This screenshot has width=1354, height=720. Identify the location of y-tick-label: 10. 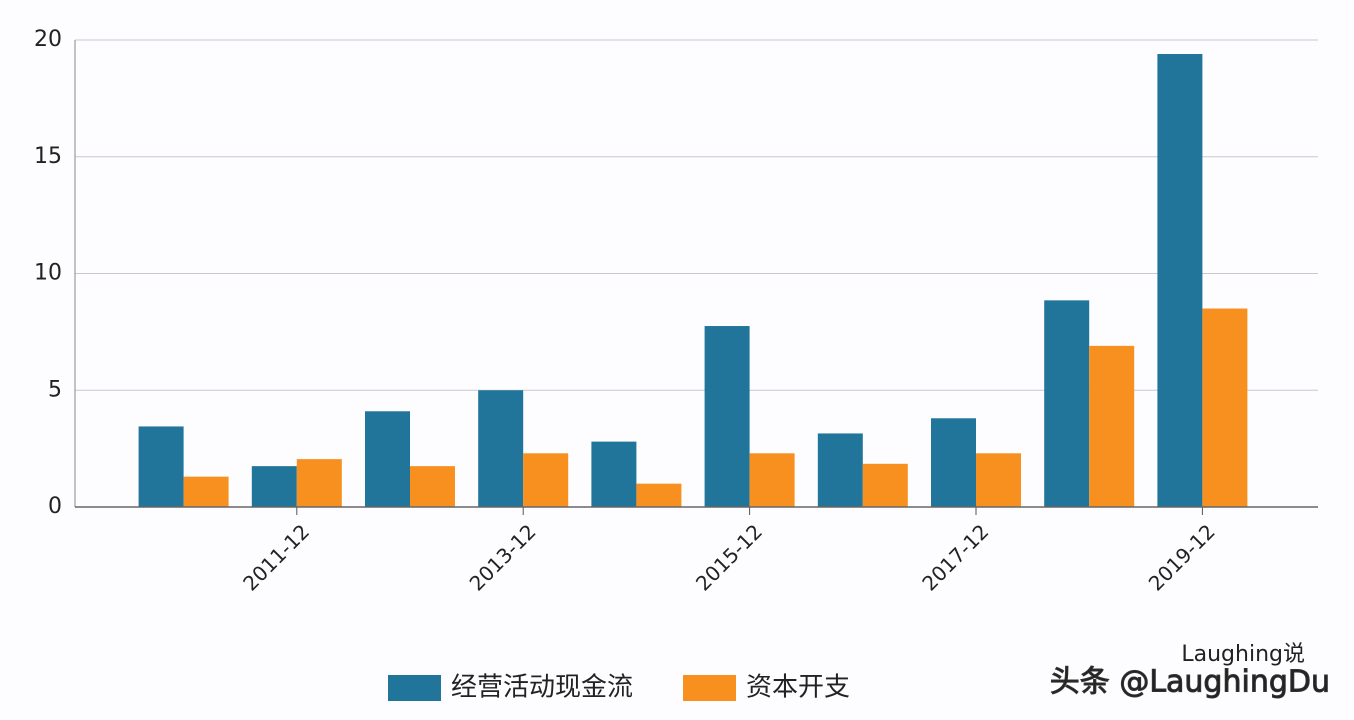
(48, 273).